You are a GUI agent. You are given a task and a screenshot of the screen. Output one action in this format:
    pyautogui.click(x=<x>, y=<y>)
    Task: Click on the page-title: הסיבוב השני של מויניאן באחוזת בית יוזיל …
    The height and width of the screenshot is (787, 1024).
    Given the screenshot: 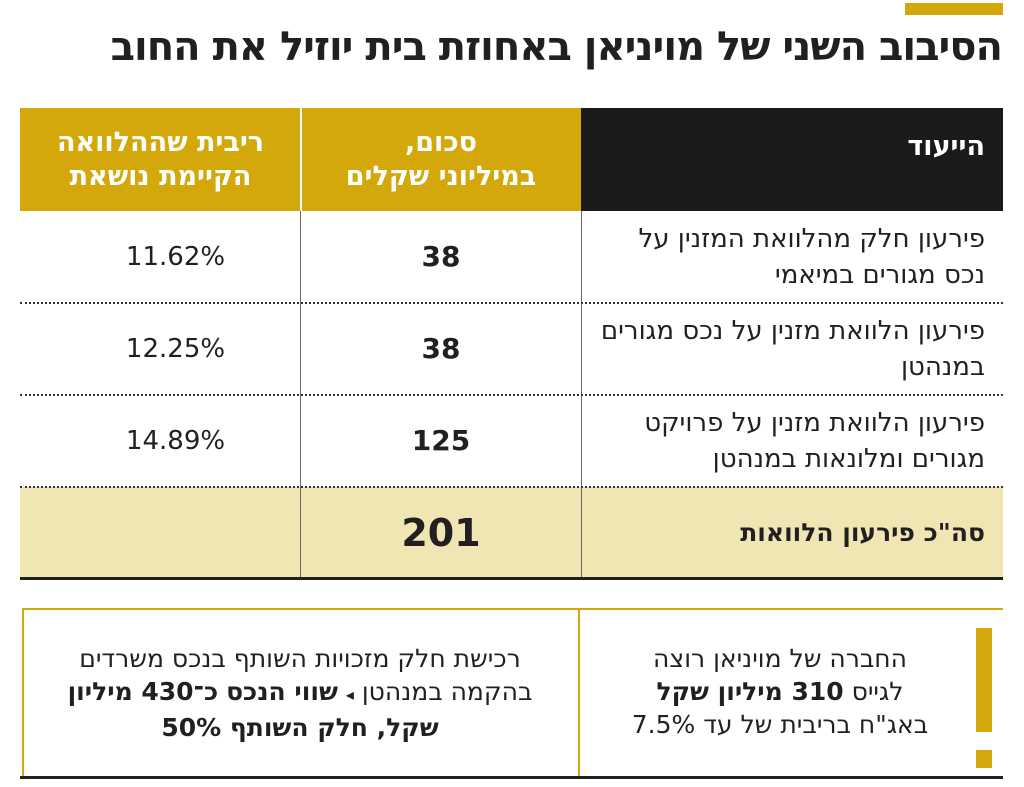 What is the action you would take?
    pyautogui.click(x=556, y=47)
    